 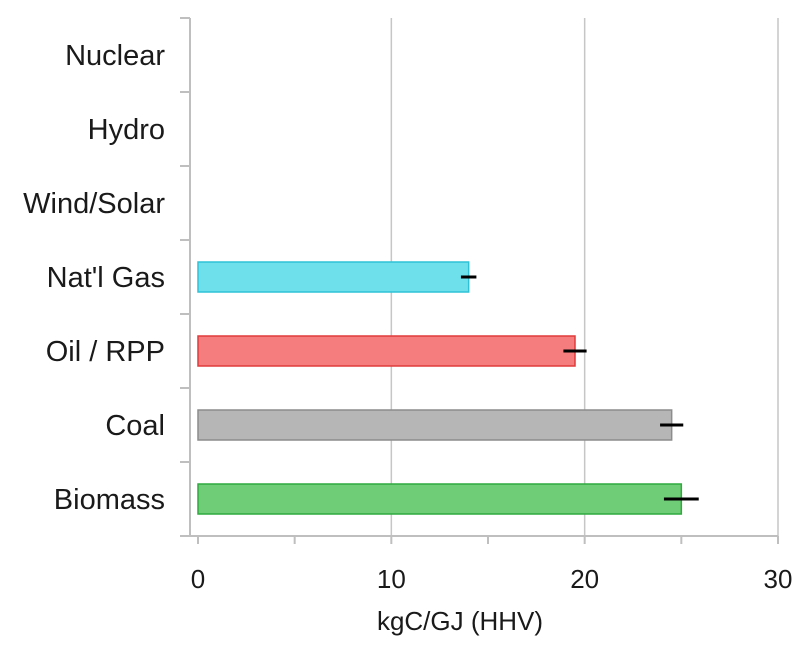 What do you see at coordinates (198, 579) in the screenshot?
I see `x-tick-label: 0` at bounding box center [198, 579].